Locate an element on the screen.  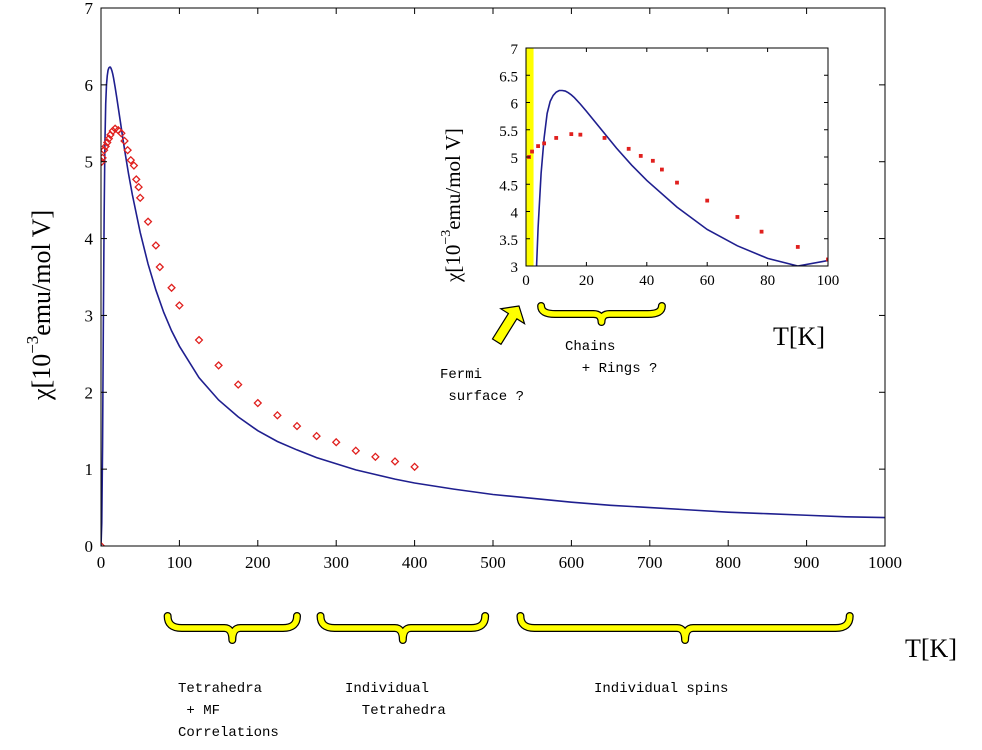
main-x-tick-label: 0 is located at coordinates (101, 562).